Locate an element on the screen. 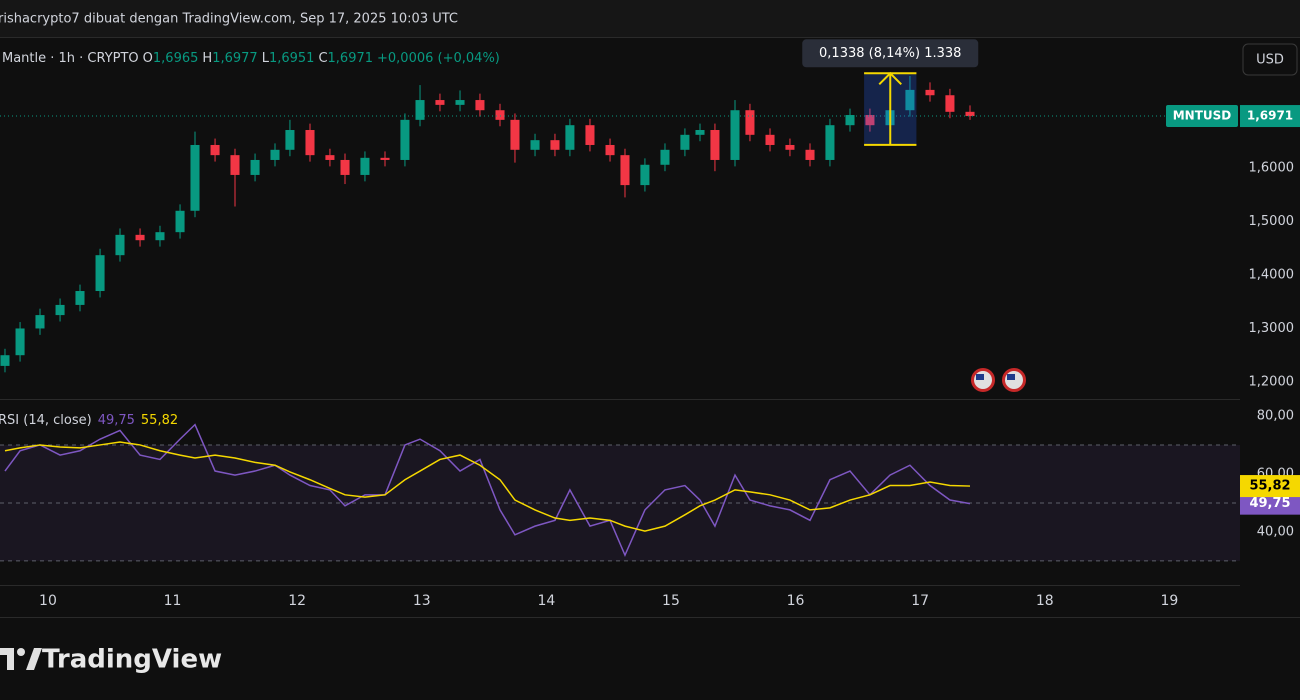 The image size is (1300, 700). top-bar is located at coordinates (650, 18).